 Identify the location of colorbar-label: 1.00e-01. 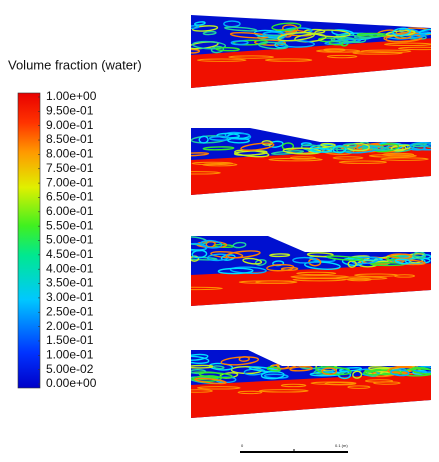
(70, 354).